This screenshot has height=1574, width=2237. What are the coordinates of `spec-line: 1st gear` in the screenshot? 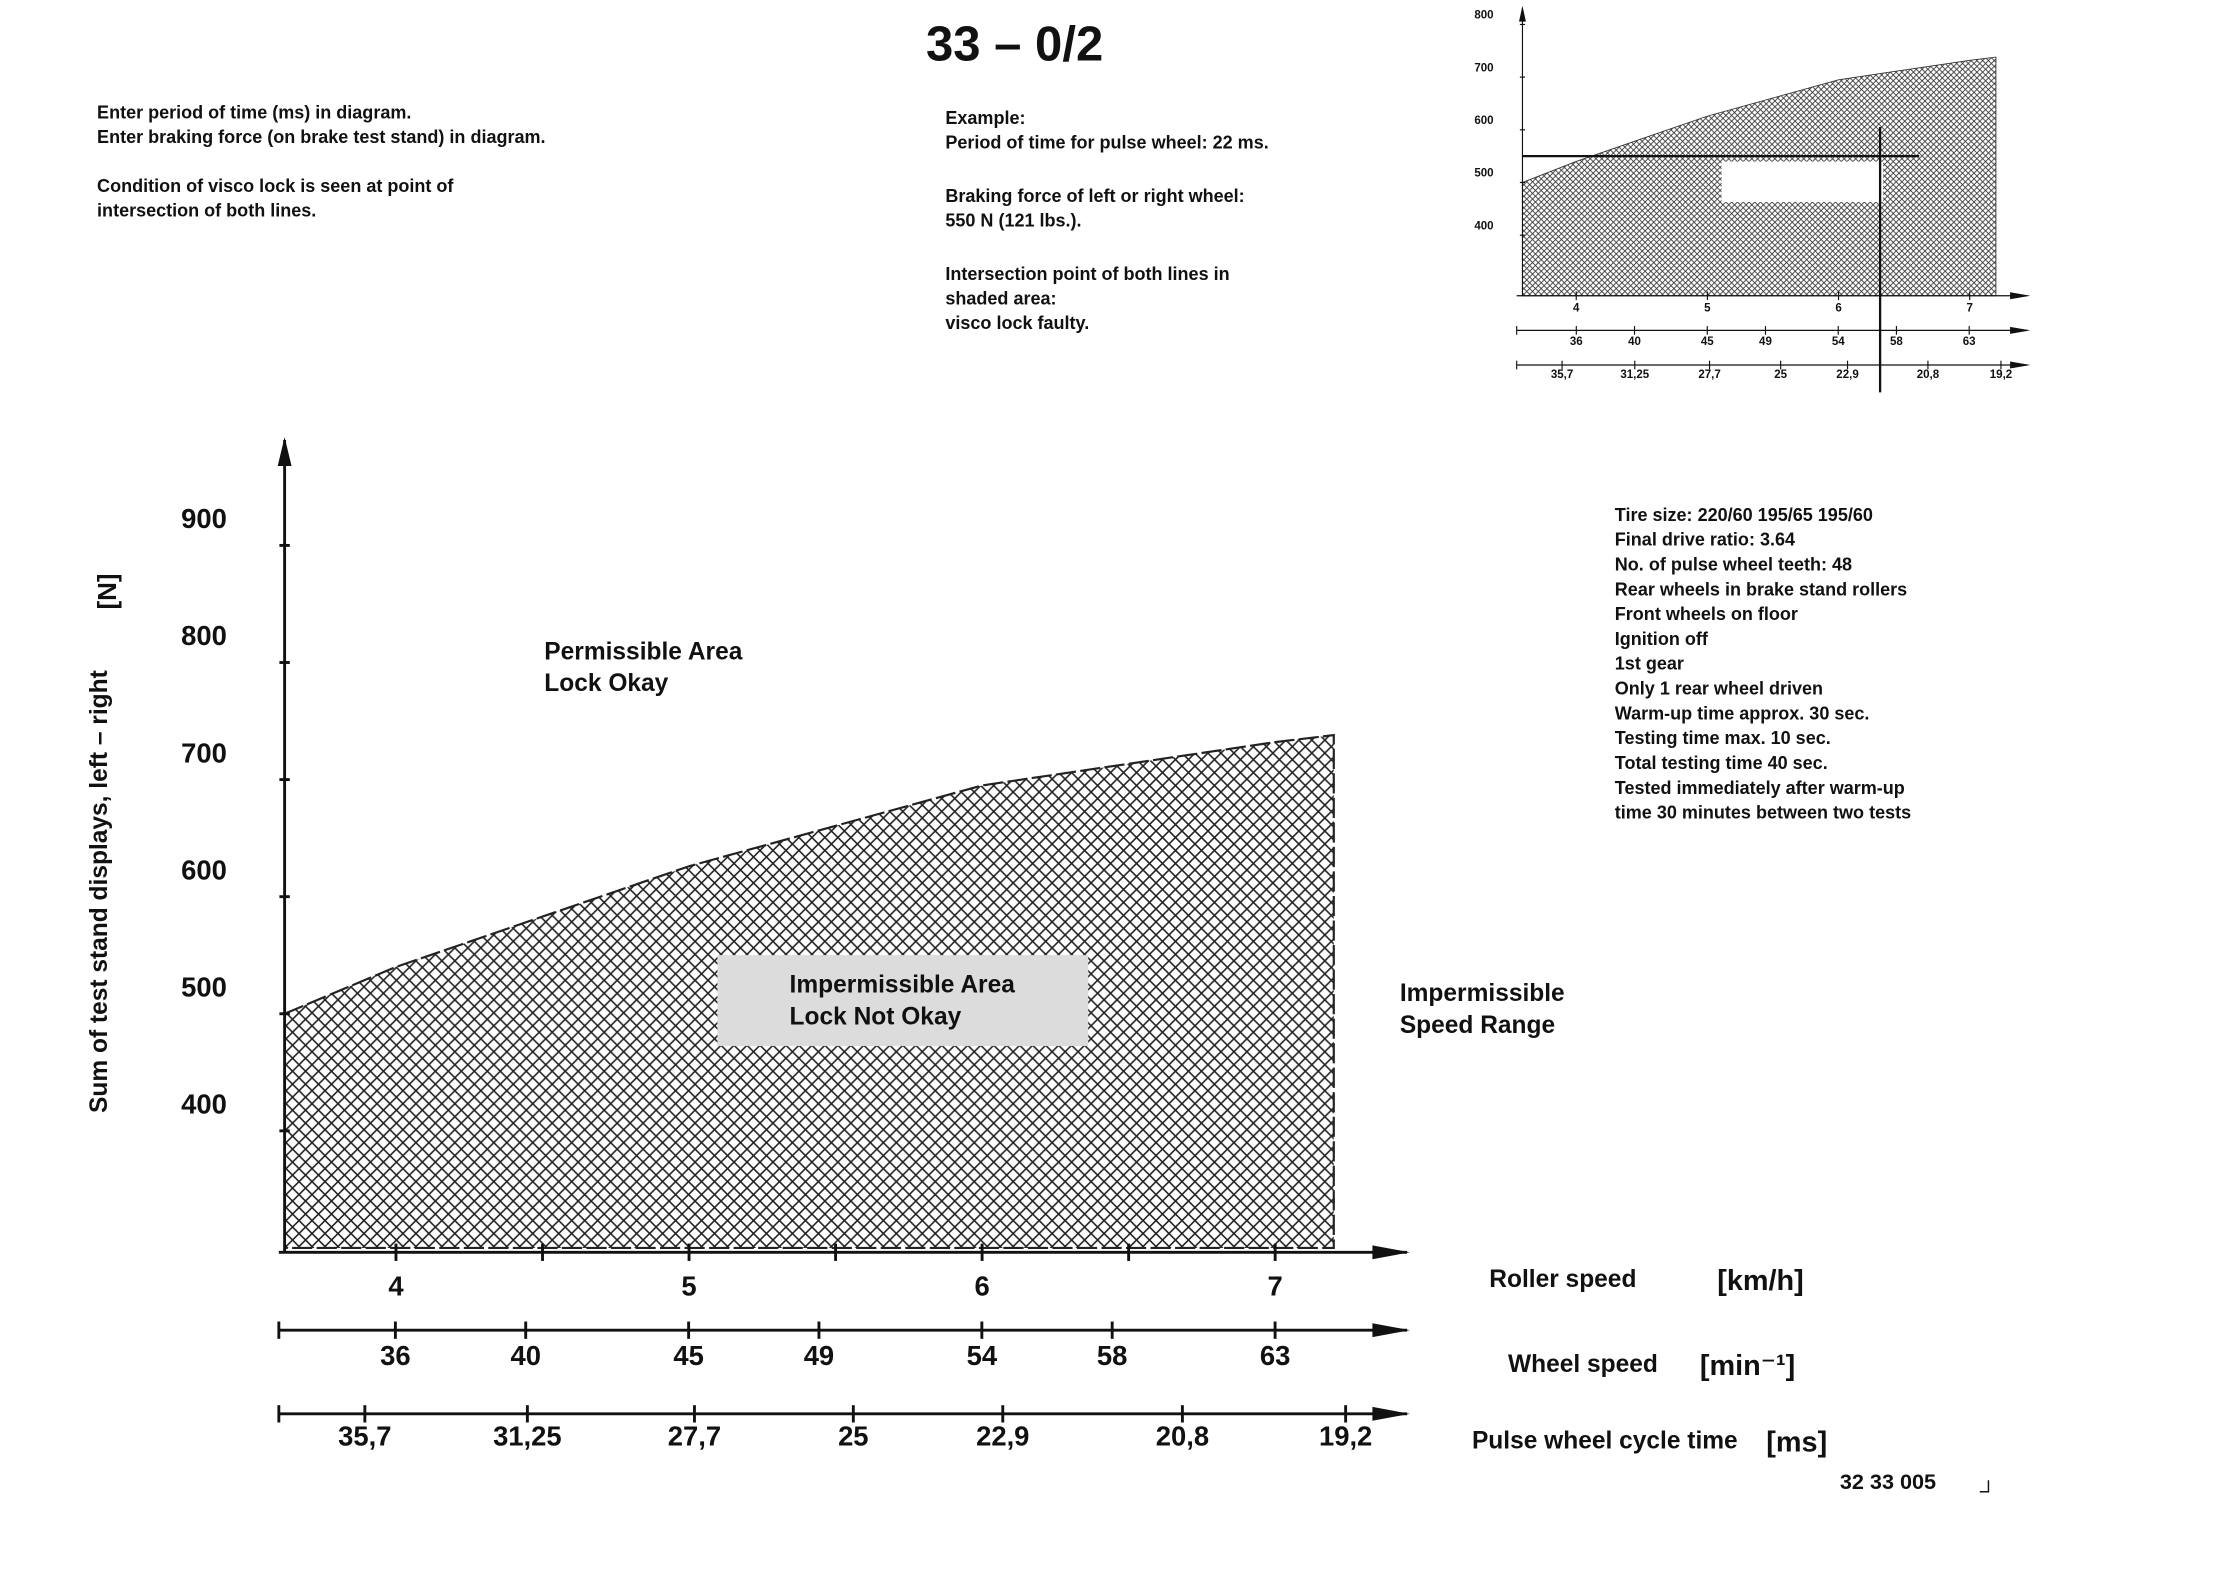 It's located at (1649, 664).